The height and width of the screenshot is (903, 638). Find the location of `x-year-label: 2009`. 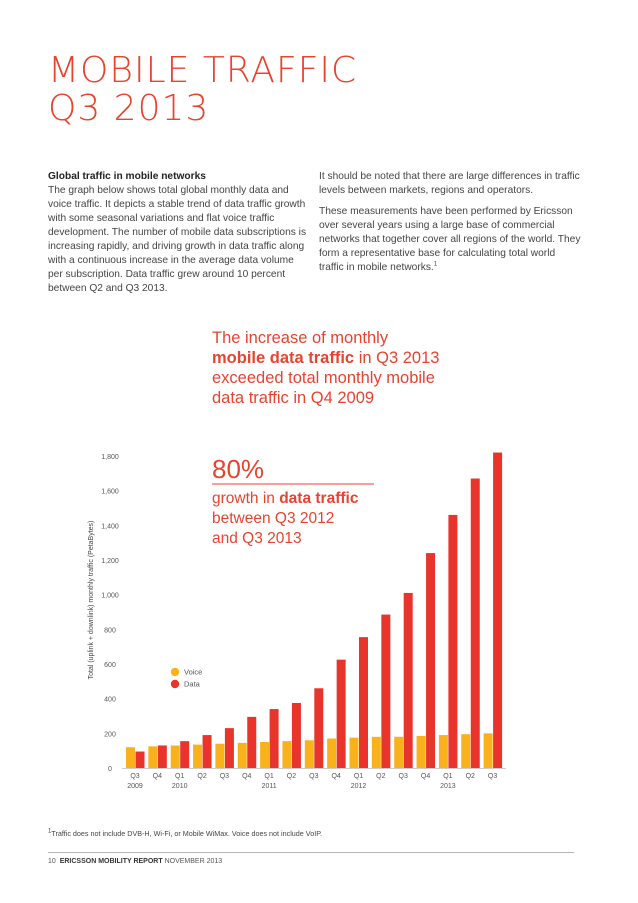

x-year-label: 2009 is located at coordinates (135, 786).